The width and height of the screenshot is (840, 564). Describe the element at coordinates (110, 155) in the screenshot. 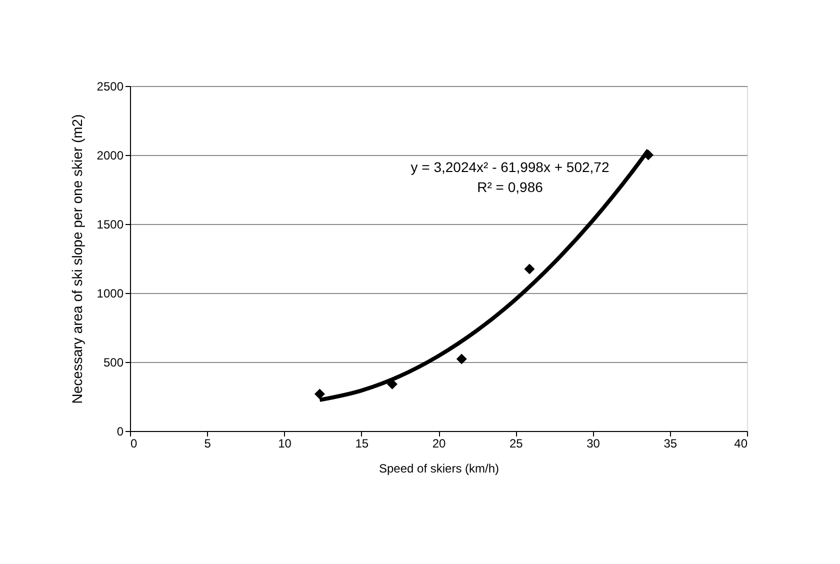

I see `y-tick-label: 2000` at that location.